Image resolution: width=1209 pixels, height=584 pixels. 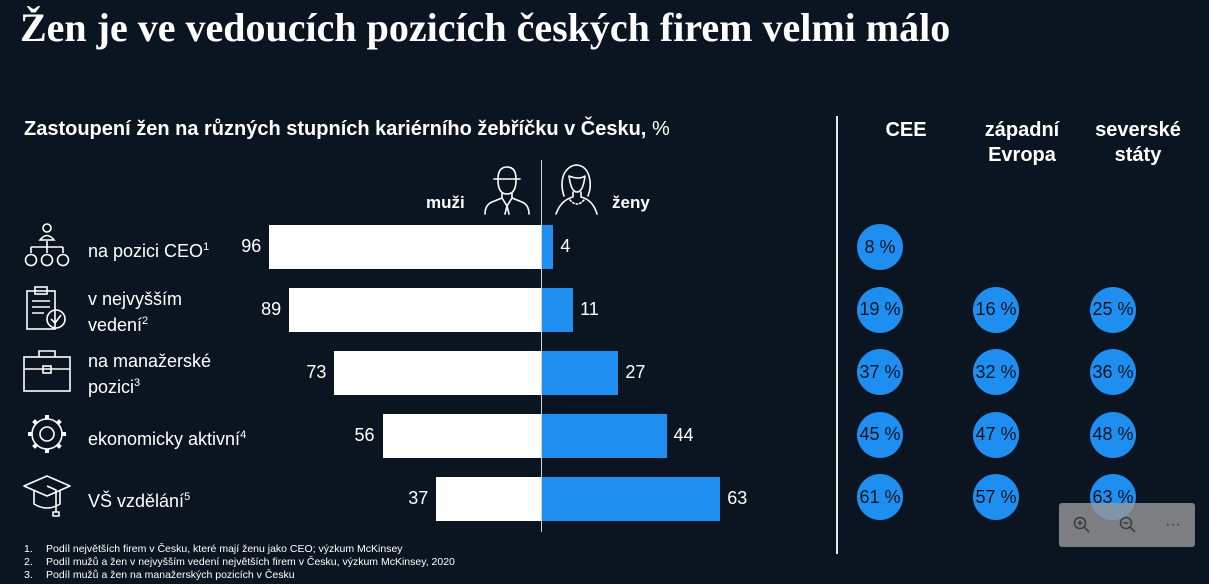 What do you see at coordinates (660, 129) in the screenshot?
I see `subtitle-unit: %` at bounding box center [660, 129].